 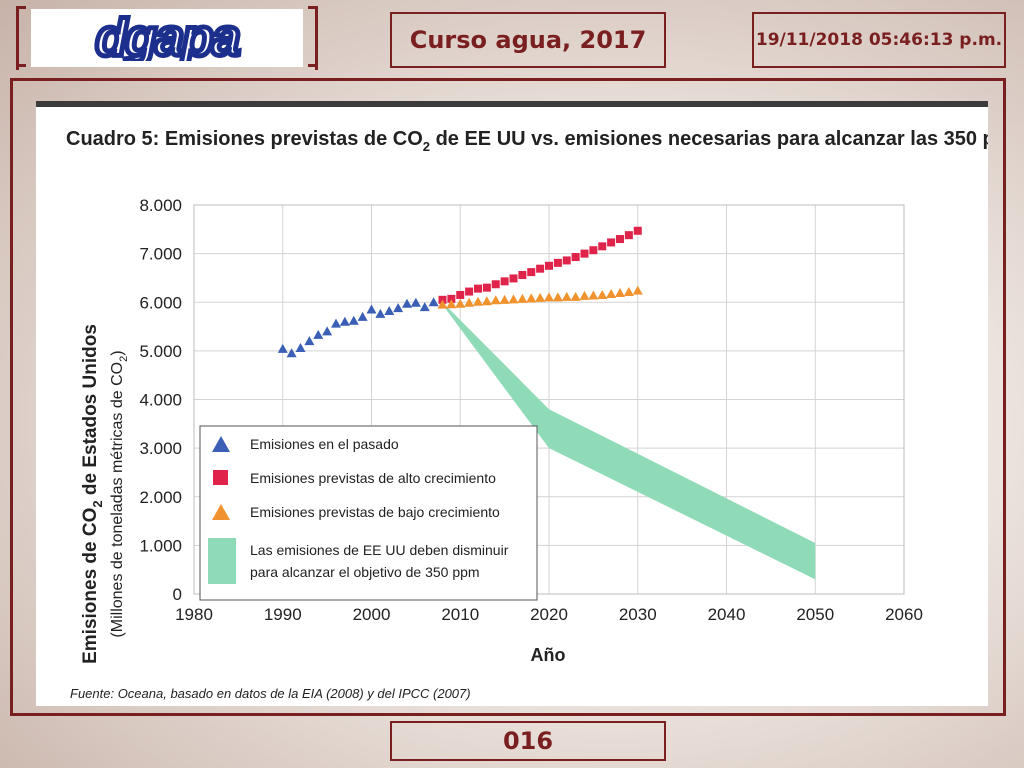 I want to click on y-tick-label: 0, so click(x=177, y=594).